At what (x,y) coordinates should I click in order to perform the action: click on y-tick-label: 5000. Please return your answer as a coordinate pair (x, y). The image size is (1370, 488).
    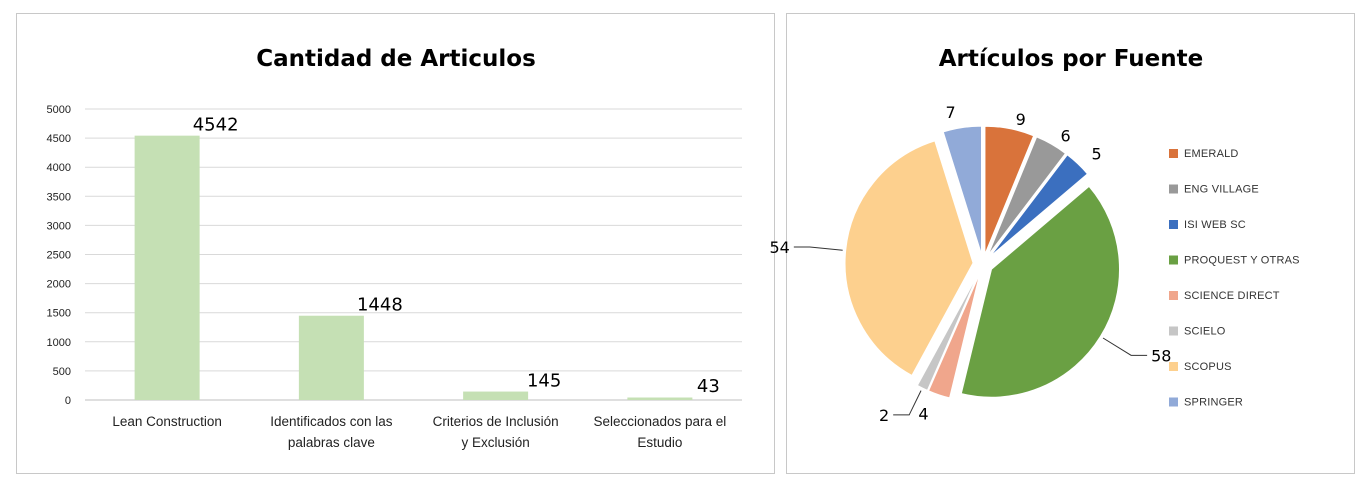
    Looking at the image, I should click on (59, 110).